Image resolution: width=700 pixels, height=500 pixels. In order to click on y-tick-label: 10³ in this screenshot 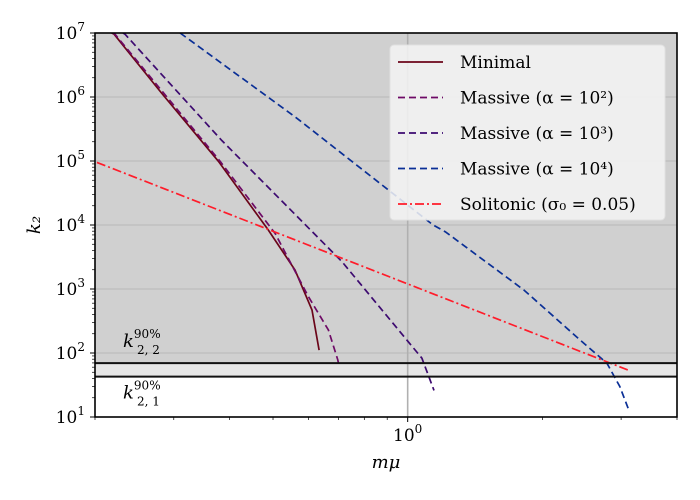, I will do `click(70, 288)`.